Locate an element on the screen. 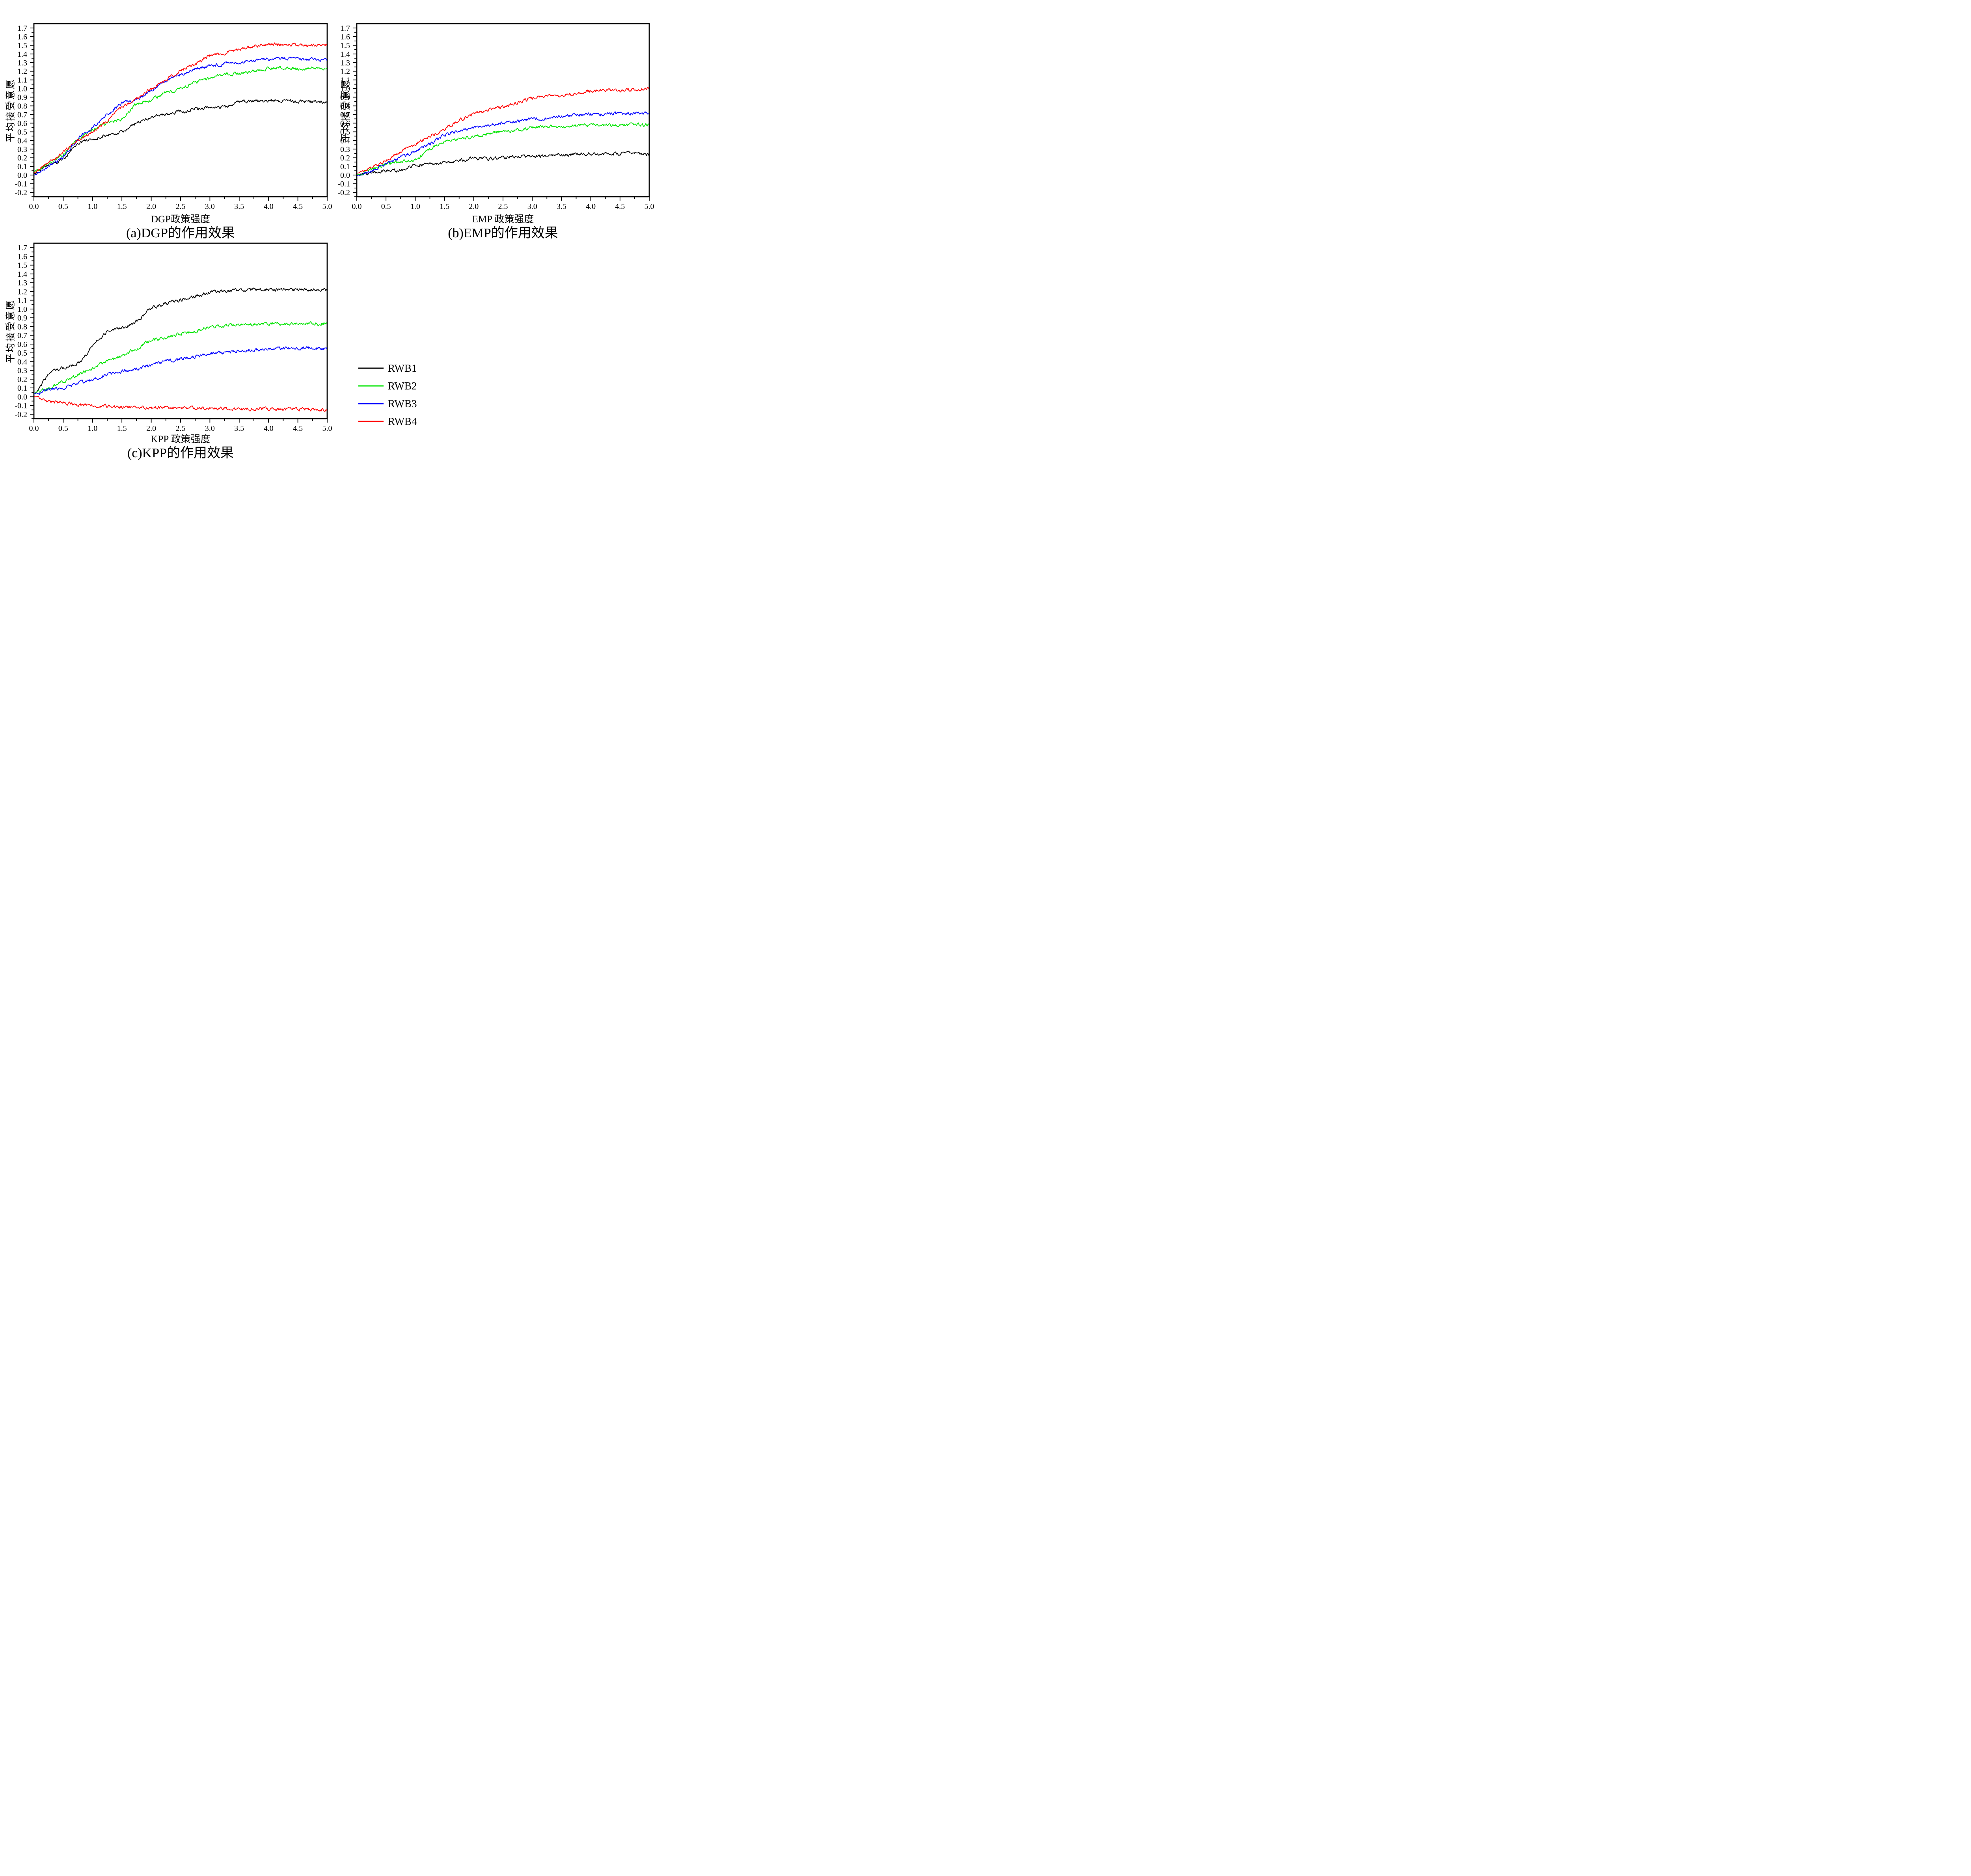  y-axis-label-b: 平均接受意愿 is located at coordinates (346, 110).